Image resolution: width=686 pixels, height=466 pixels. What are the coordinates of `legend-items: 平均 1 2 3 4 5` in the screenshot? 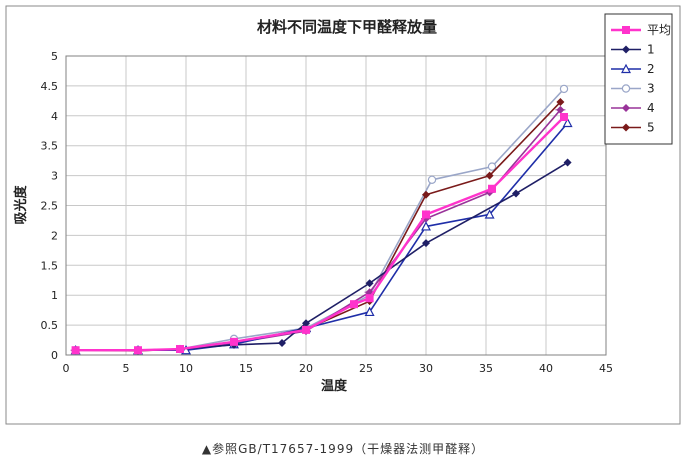 It's located at (641, 79).